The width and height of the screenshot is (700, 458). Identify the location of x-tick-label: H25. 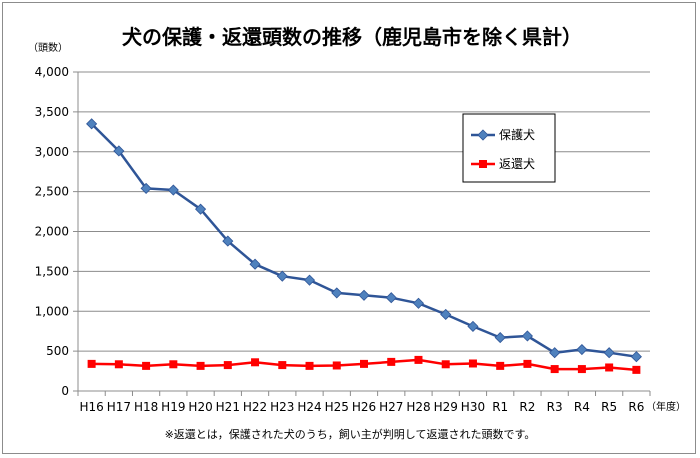
(337, 407).